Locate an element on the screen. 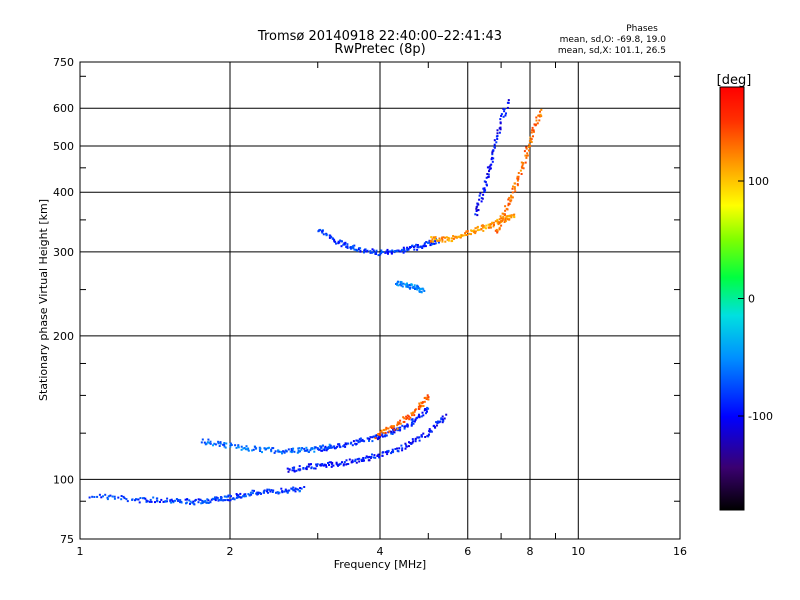 The image size is (800, 600). colorbar-tick-label: -100 is located at coordinates (760, 416).